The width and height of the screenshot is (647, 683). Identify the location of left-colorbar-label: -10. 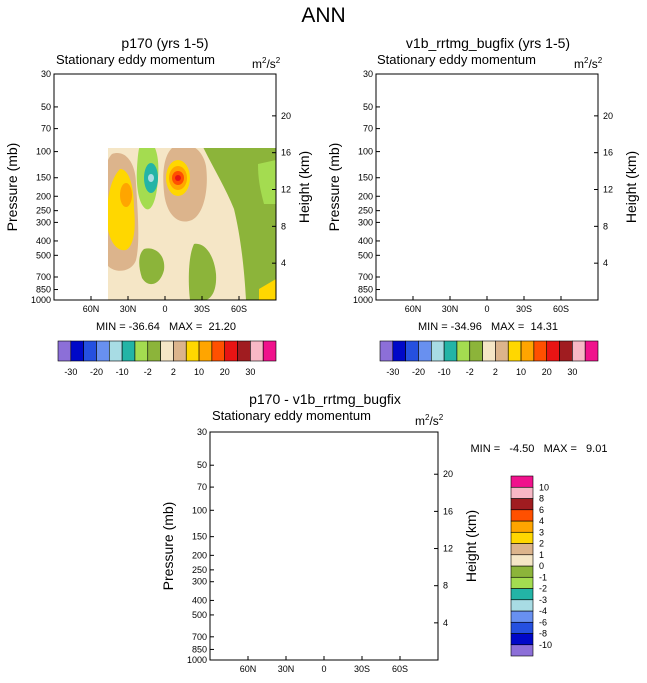
(122, 372).